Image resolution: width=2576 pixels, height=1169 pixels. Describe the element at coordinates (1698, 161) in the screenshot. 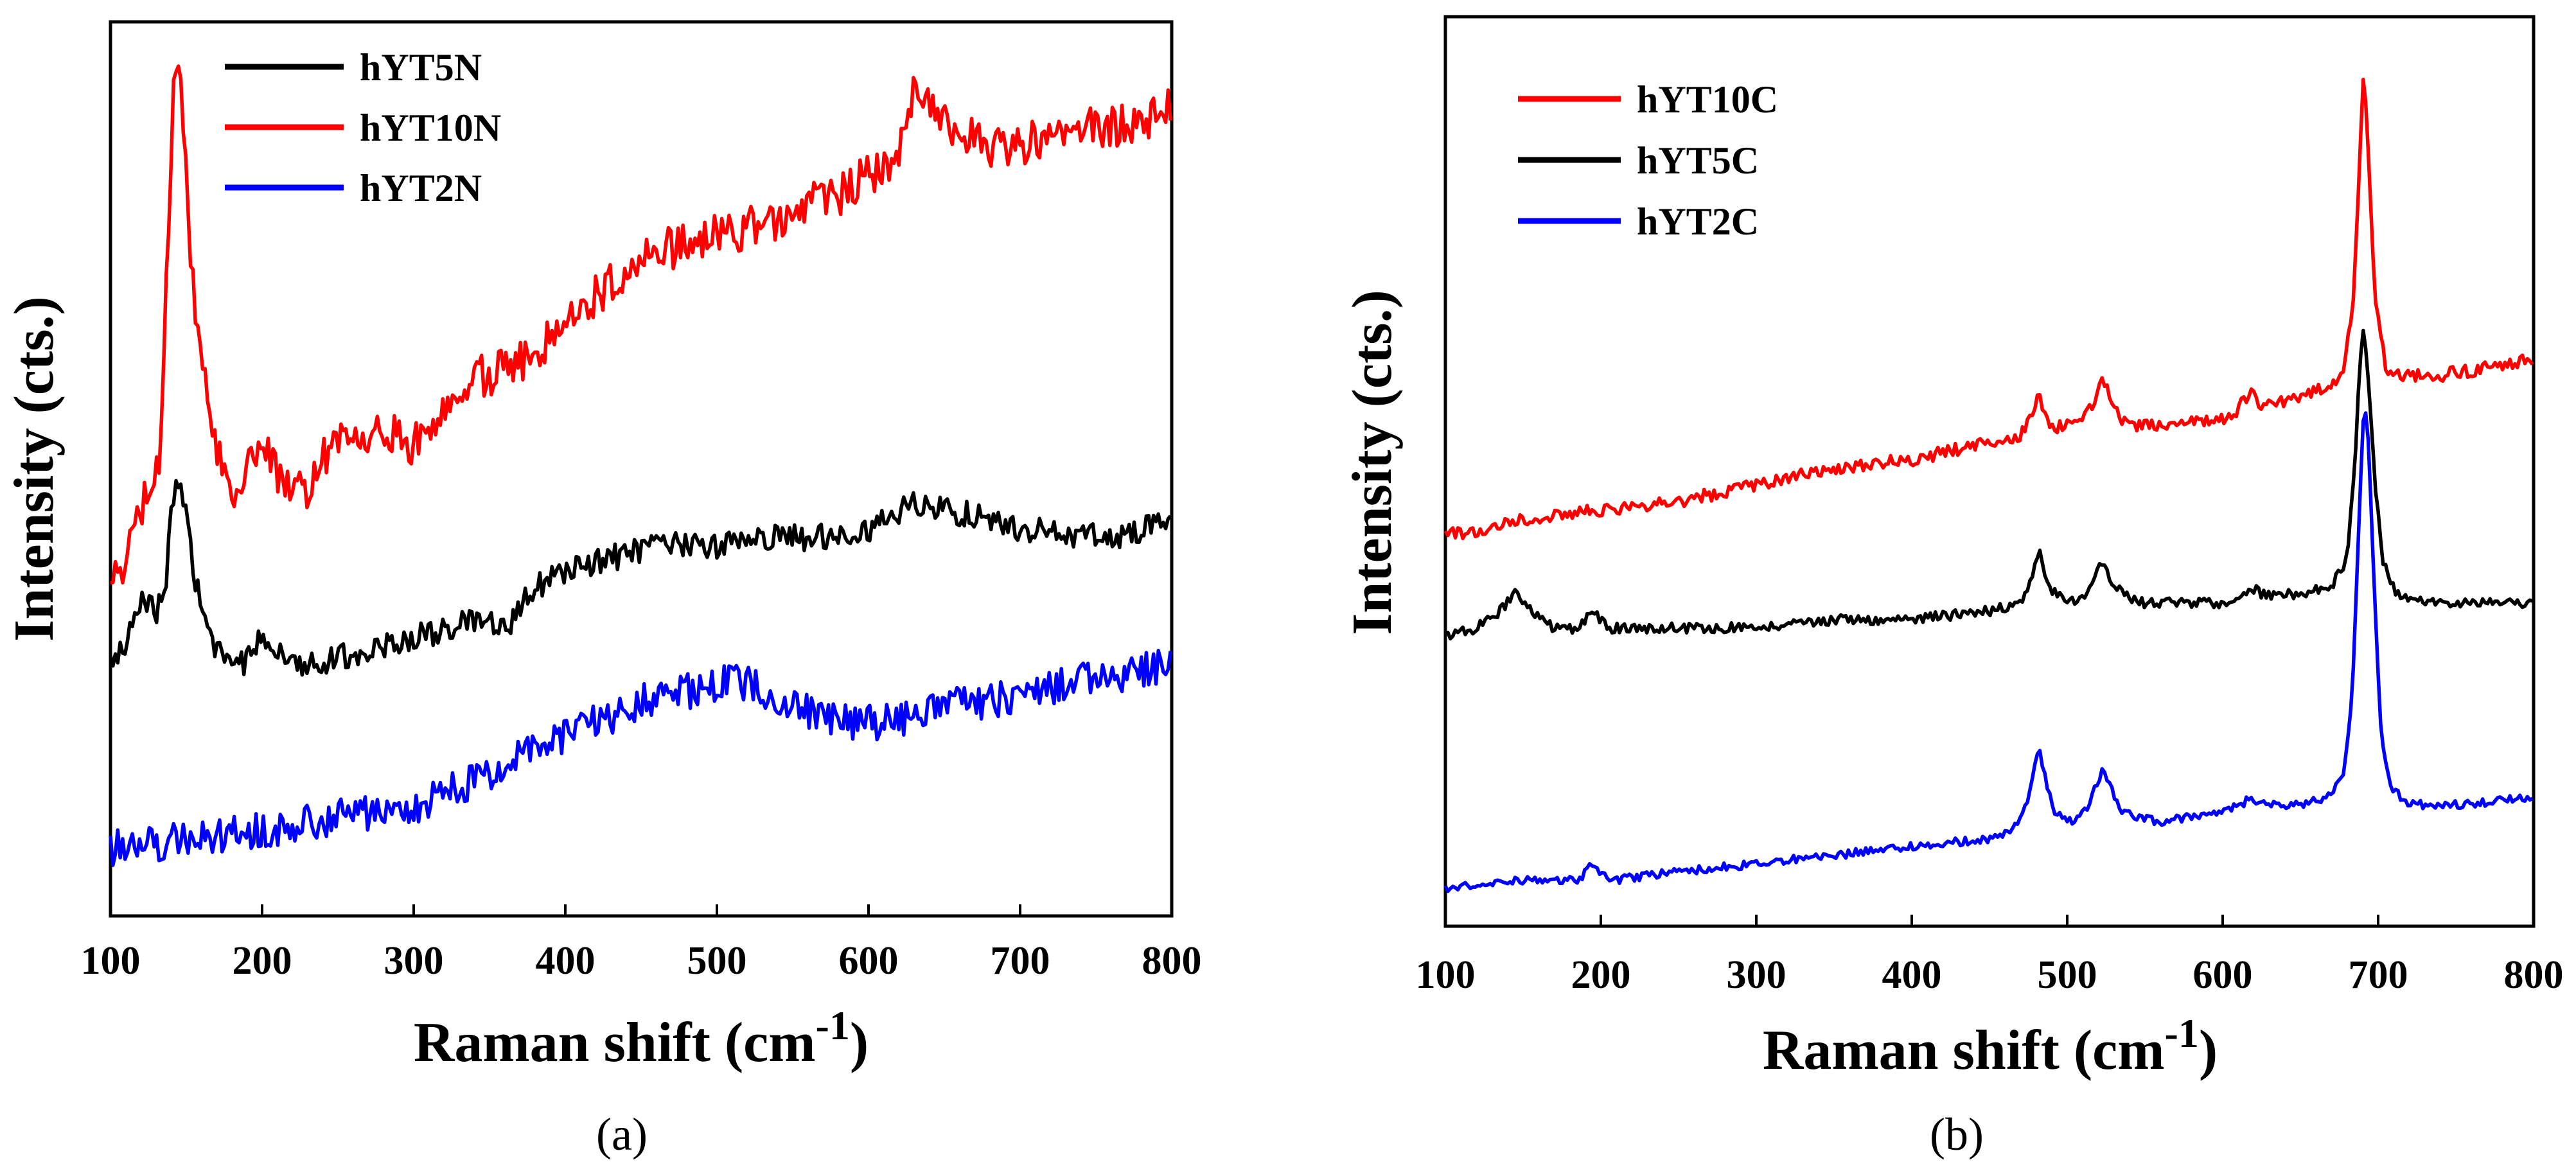

I see `legend-label-hYT5C: hYT5C` at that location.